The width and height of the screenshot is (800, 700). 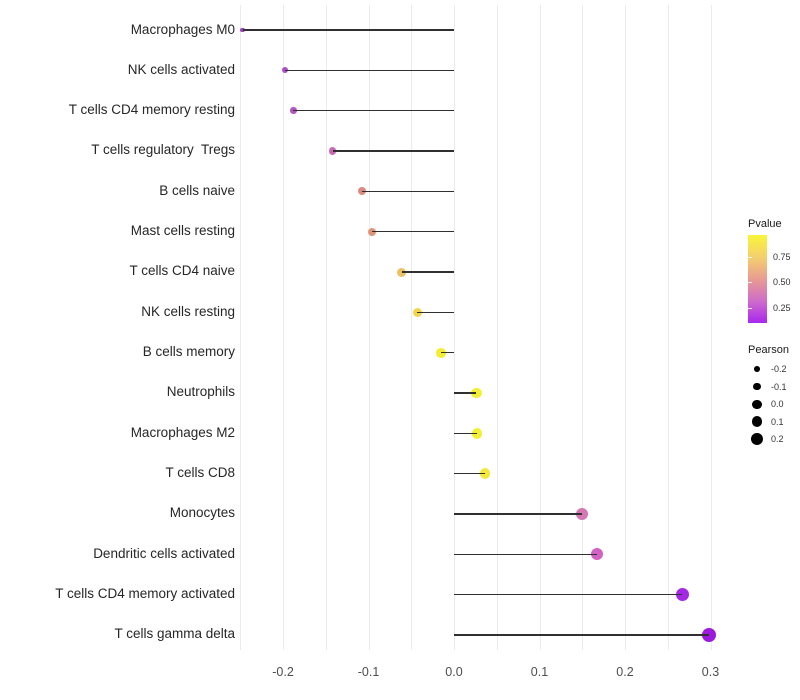 What do you see at coordinates (454, 672) in the screenshot?
I see `x-axis-tick-label: 0.0` at bounding box center [454, 672].